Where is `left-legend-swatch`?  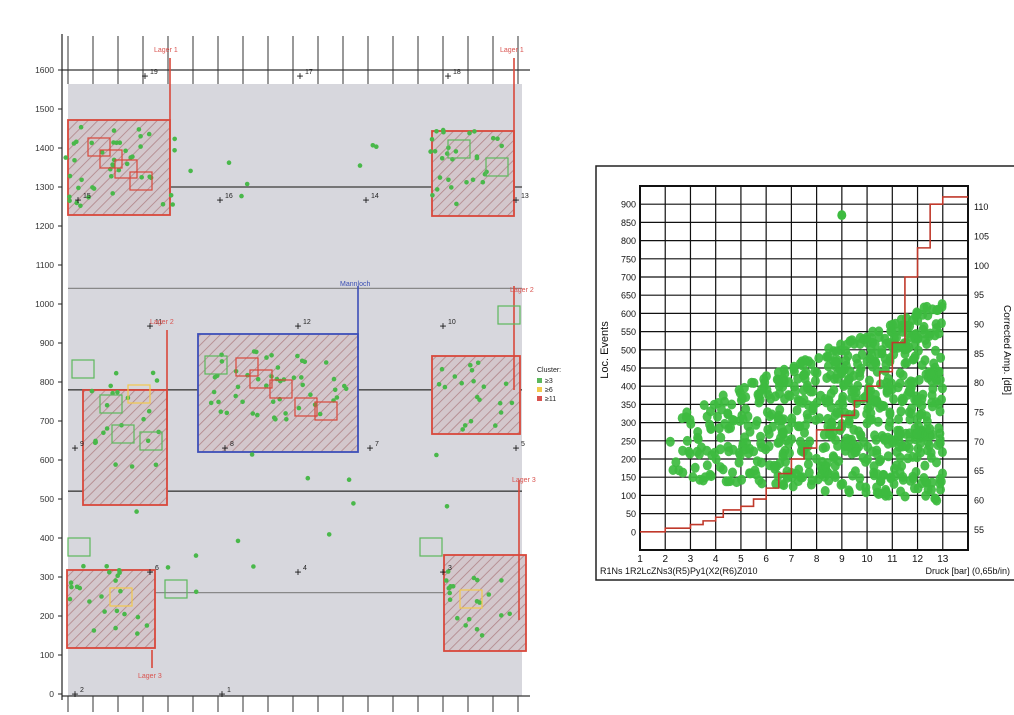
left-legend-swatch is located at coordinates (539, 389).